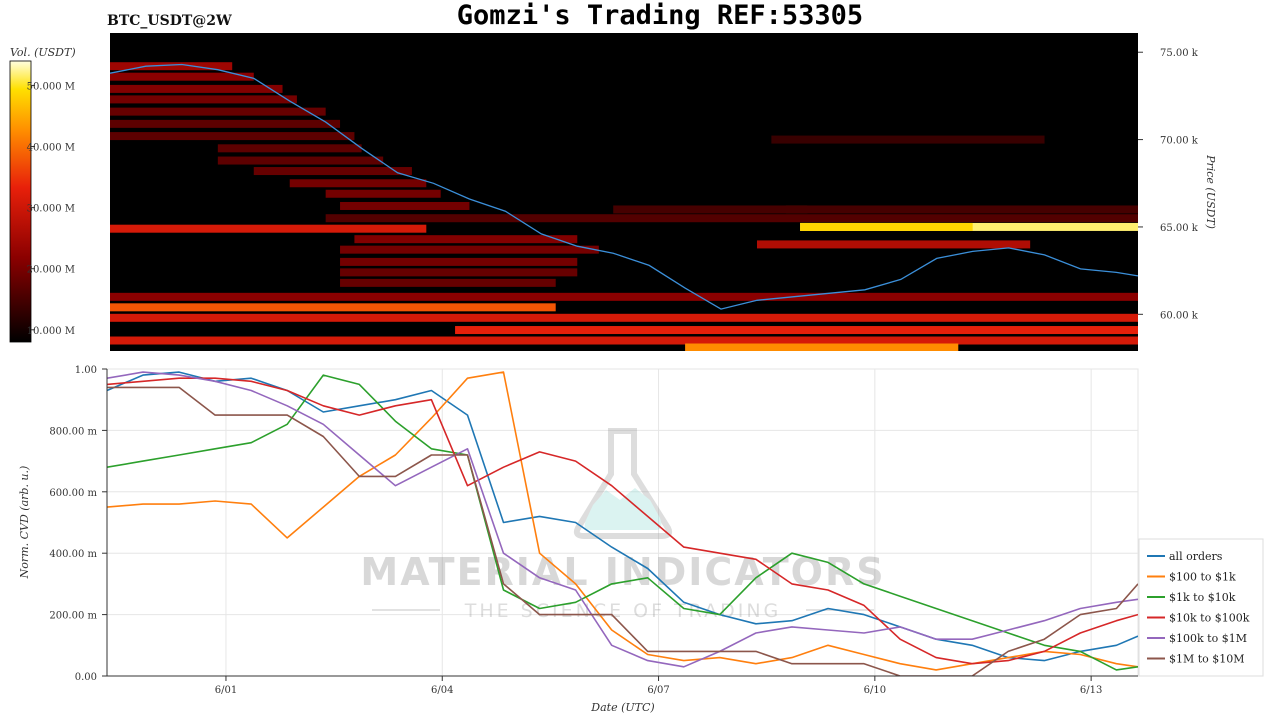 This screenshot has width=1280, height=720. I want to click on flask-icon, so click(623, 483).